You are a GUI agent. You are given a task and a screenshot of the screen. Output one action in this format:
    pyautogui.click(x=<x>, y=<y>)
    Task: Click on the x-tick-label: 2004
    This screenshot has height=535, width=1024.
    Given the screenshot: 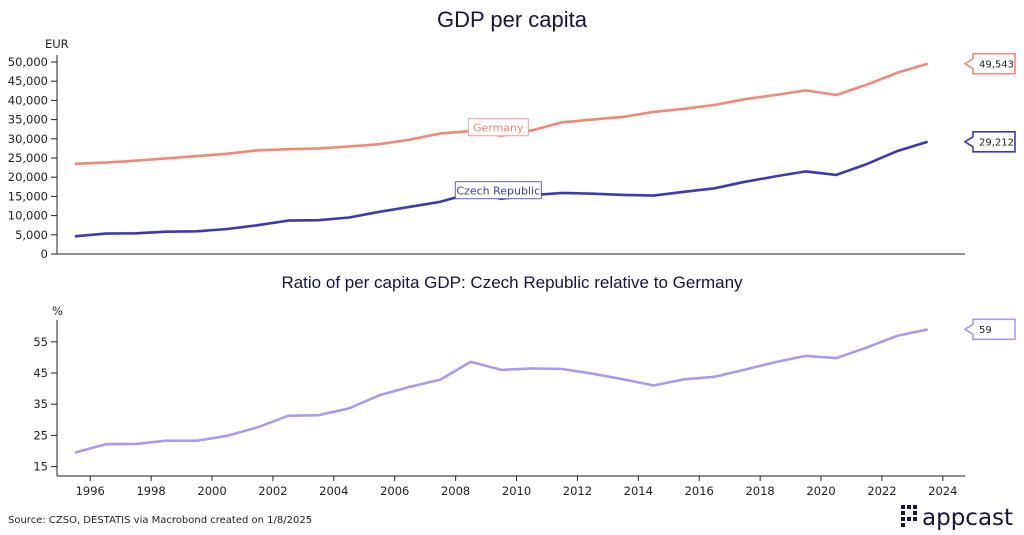 What is the action you would take?
    pyautogui.click(x=333, y=491)
    